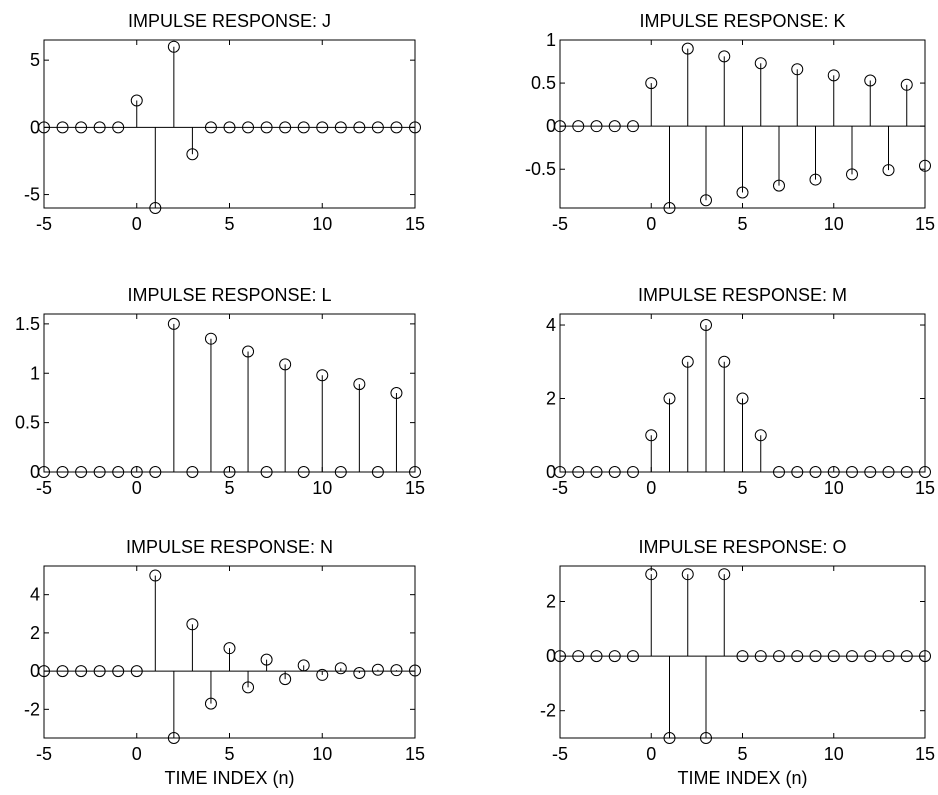  What do you see at coordinates (742, 547) in the screenshot?
I see `plot-title: IMPULSE RESPONSE: O` at bounding box center [742, 547].